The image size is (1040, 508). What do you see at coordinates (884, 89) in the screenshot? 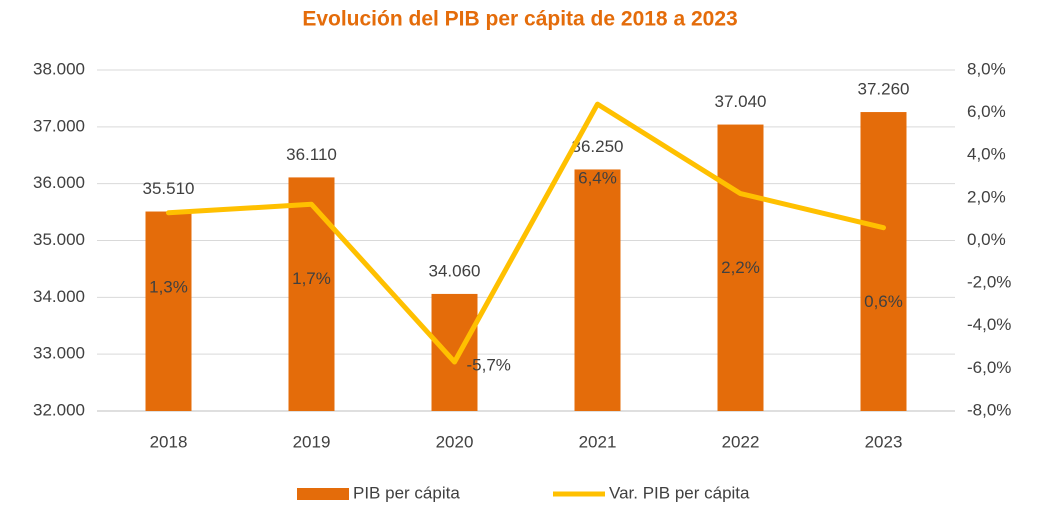
I see `bar-value-label: 37.260` at bounding box center [884, 89].